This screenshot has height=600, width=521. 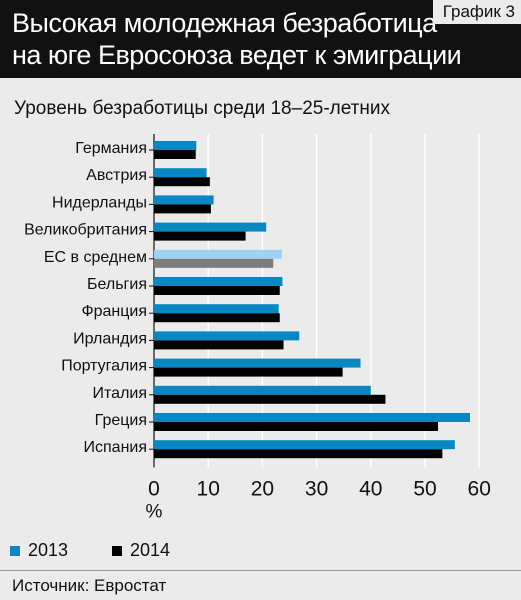 What do you see at coordinates (224, 23) in the screenshot?
I see `title-line-1: Высокая молодежная безработица` at bounding box center [224, 23].